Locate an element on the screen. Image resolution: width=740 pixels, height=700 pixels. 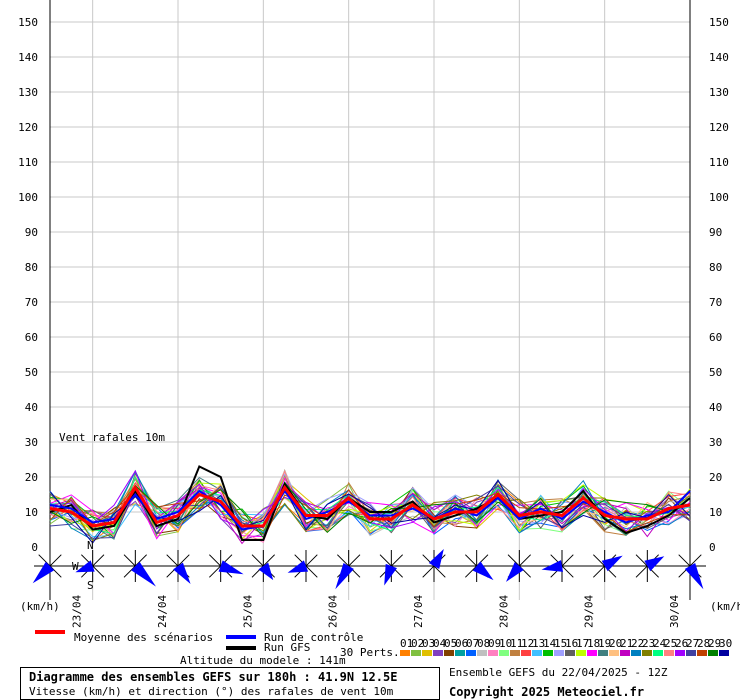
y-tick-right: 150 is located at coordinates (719, 22).